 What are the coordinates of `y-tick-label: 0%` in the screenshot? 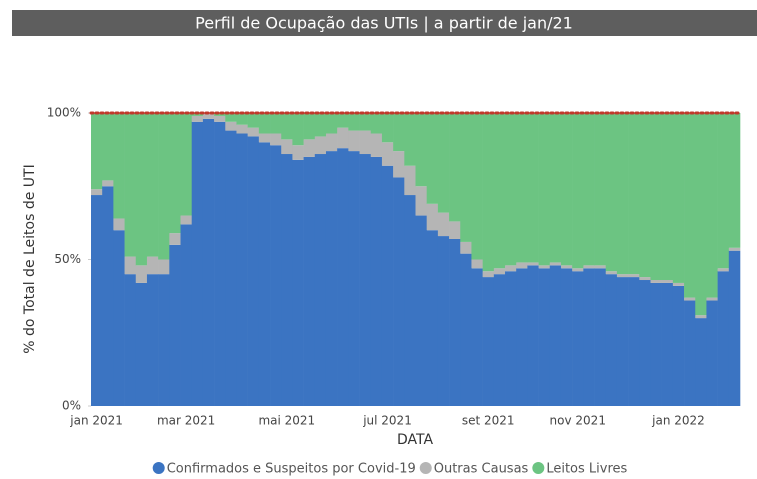 It's located at (71, 406).